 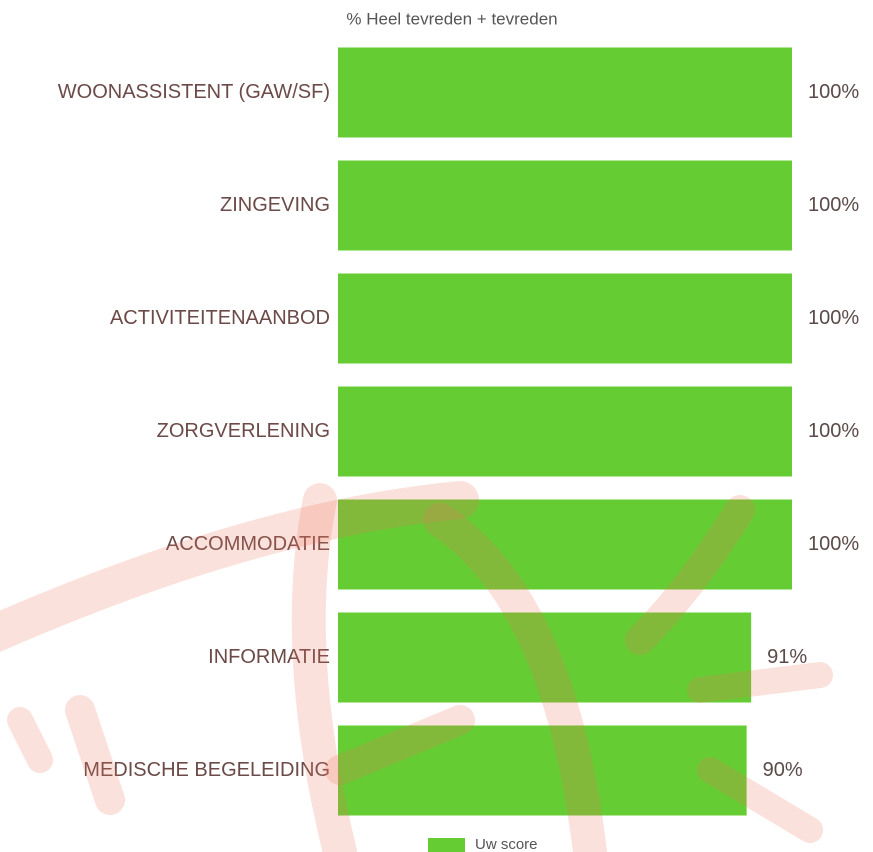 I want to click on value-label: 90%, so click(x=783, y=770).